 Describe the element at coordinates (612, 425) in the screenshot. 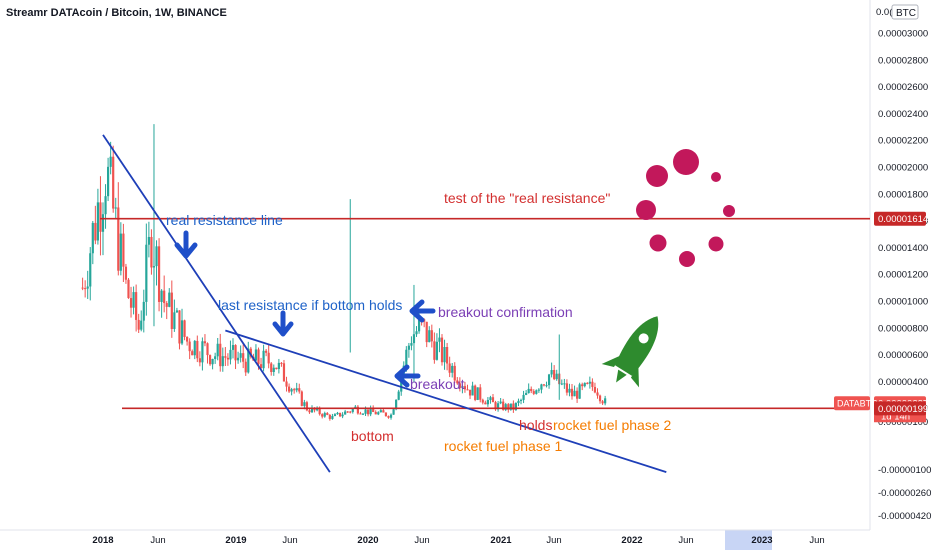

I see `rocket-fuel-2-label: rocket fuel phase 2` at that location.